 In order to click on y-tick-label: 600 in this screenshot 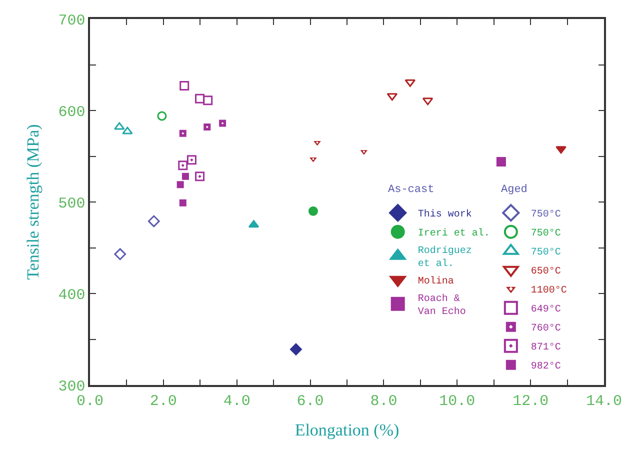, I will do `click(72, 112)`.